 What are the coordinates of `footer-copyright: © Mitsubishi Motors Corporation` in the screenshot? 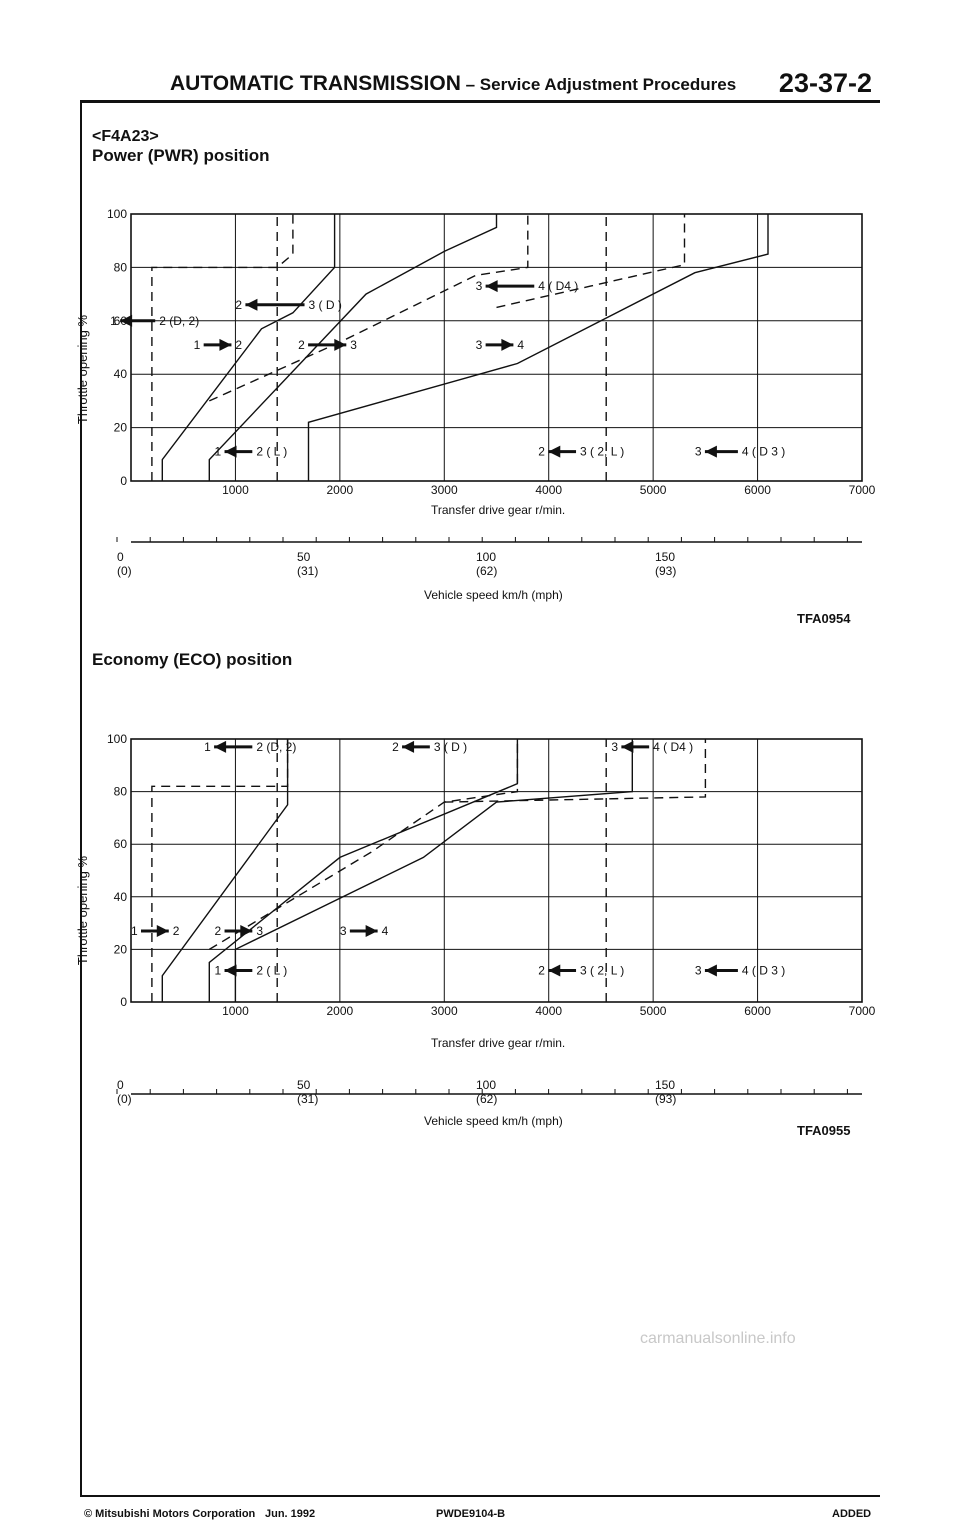 It's located at (170, 1514).